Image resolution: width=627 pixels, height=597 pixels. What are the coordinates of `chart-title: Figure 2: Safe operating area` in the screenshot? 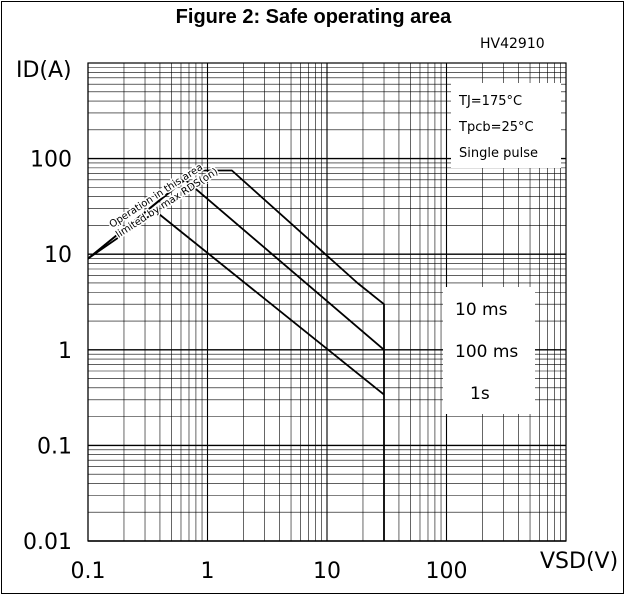 It's located at (313, 17).